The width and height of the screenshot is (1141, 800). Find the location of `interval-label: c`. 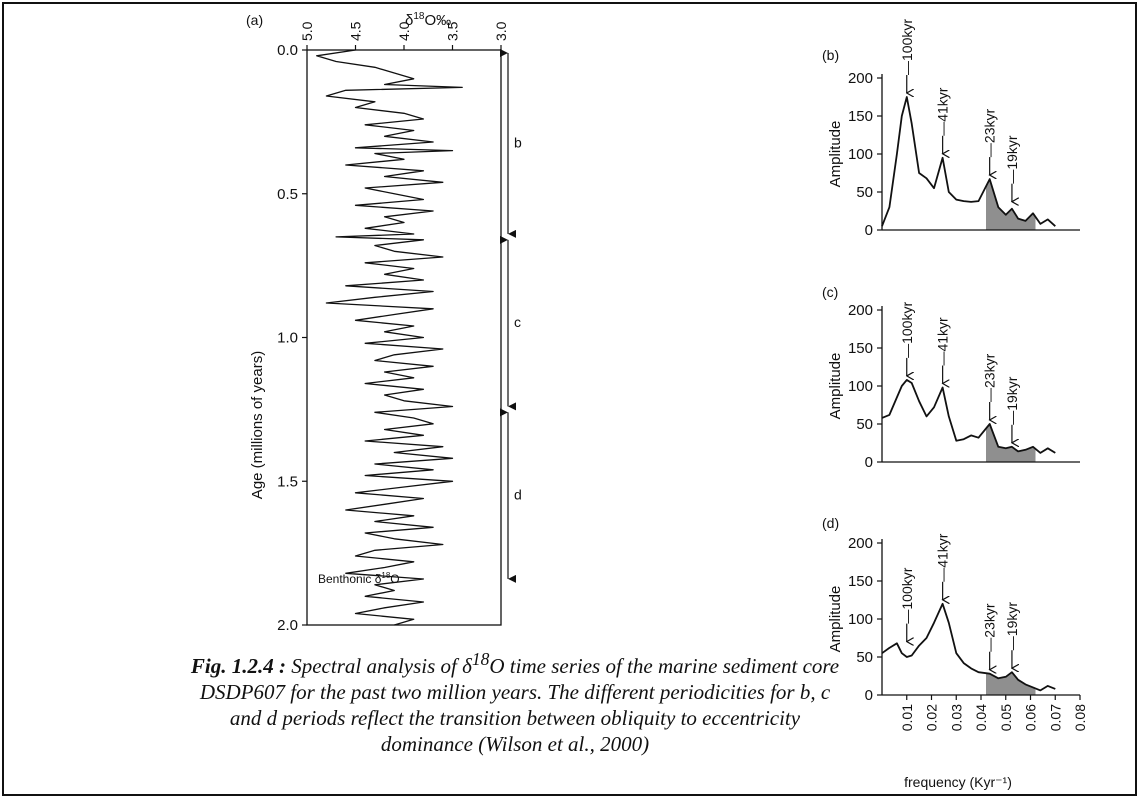

interval-label: c is located at coordinates (517, 322).